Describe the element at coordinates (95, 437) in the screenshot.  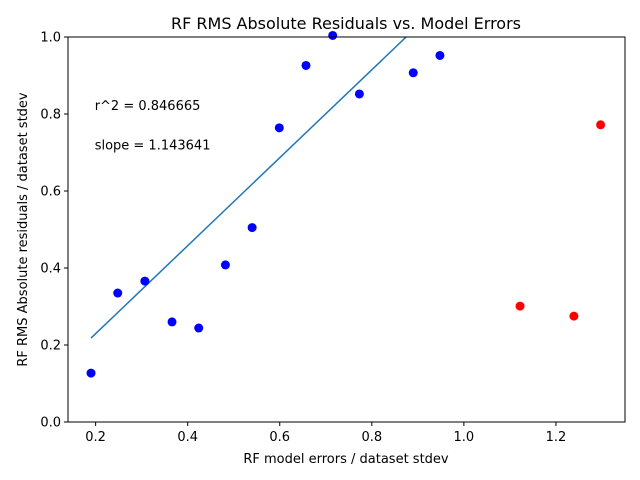
I see `x-tick-label: 0.2` at that location.